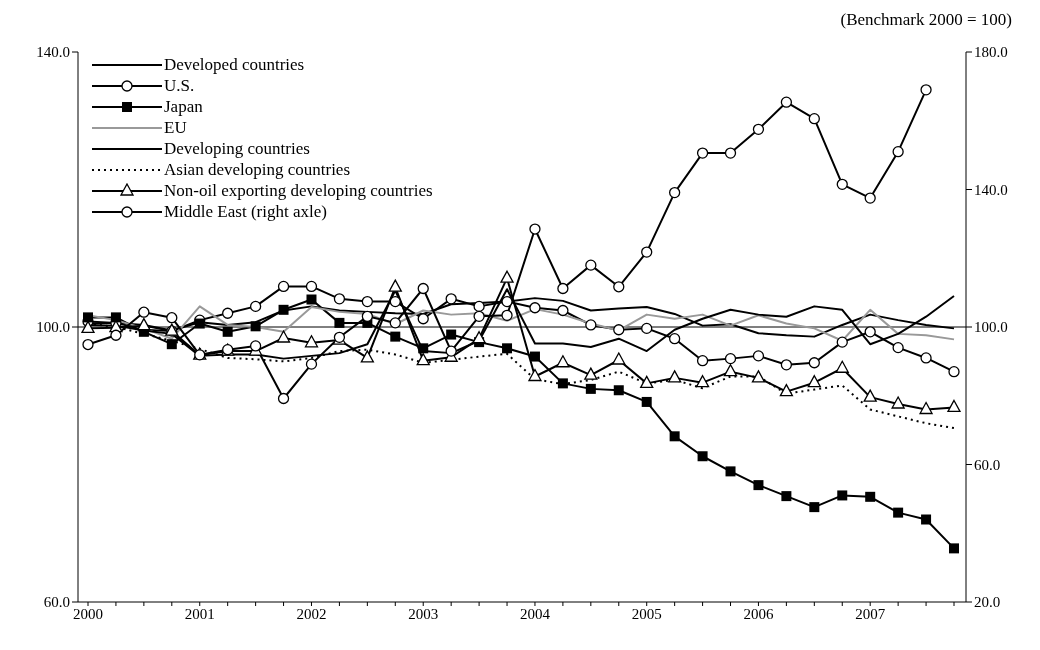 The height and width of the screenshot is (650, 1040). I want to click on legend-label: Developing countries, so click(237, 148).